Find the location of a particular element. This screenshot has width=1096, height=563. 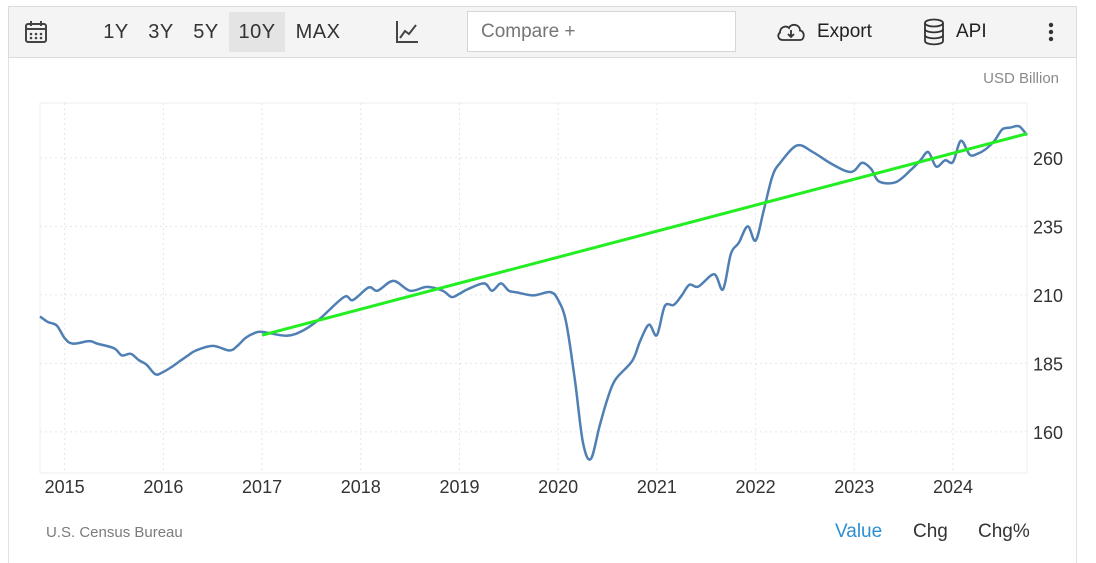

x-tick-label: 2020 is located at coordinates (558, 487).